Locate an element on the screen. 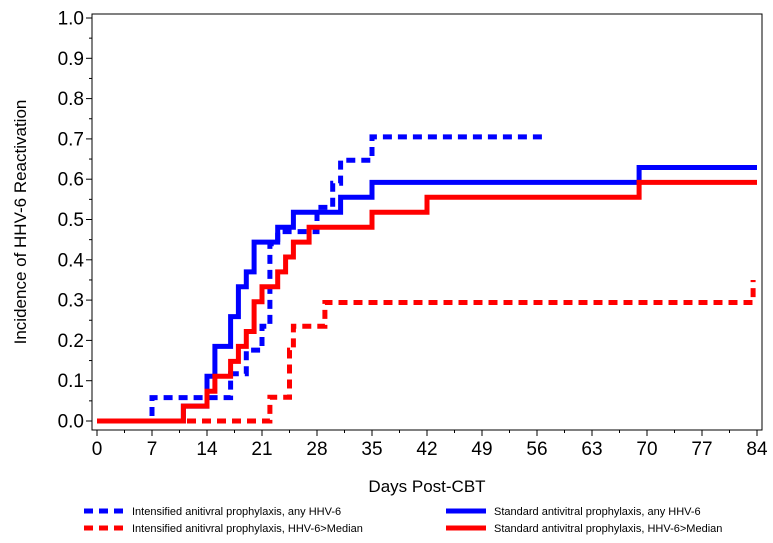  y-tick-label: 0.1 is located at coordinates (71, 381).